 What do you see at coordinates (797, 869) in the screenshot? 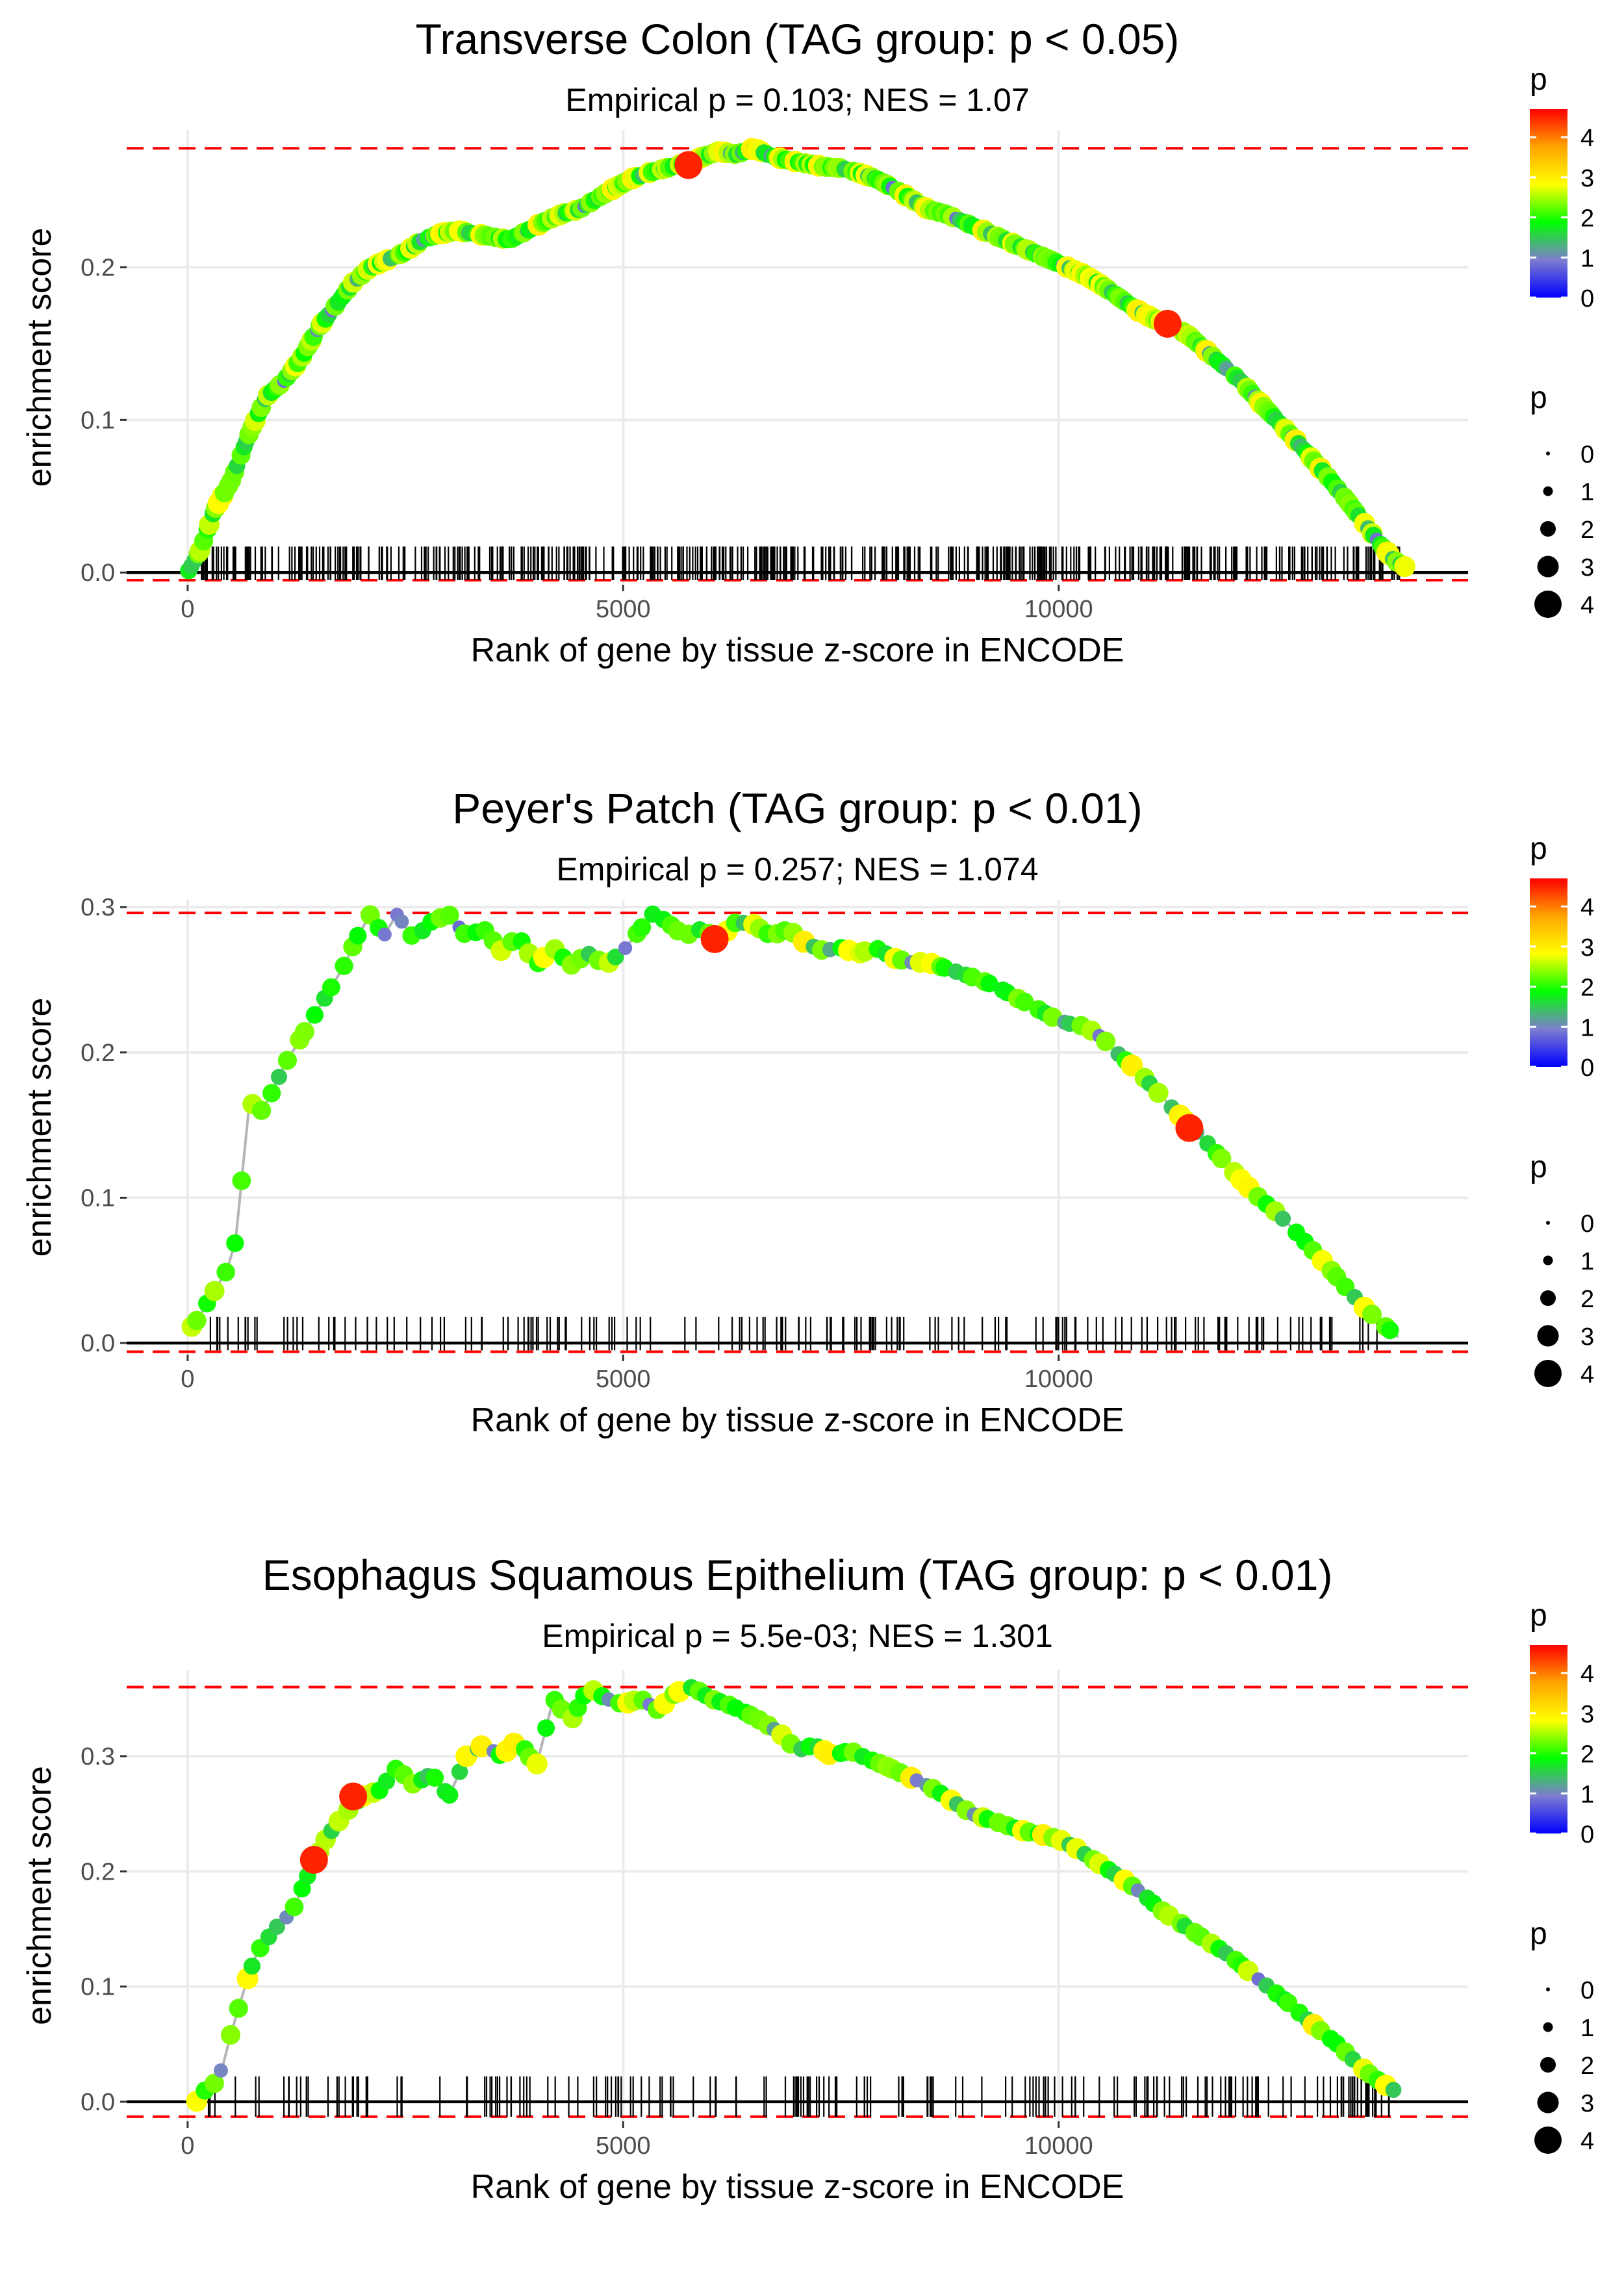
I see `chart-subtitle: Empirical p = 0.257; NES = 1.074` at bounding box center [797, 869].